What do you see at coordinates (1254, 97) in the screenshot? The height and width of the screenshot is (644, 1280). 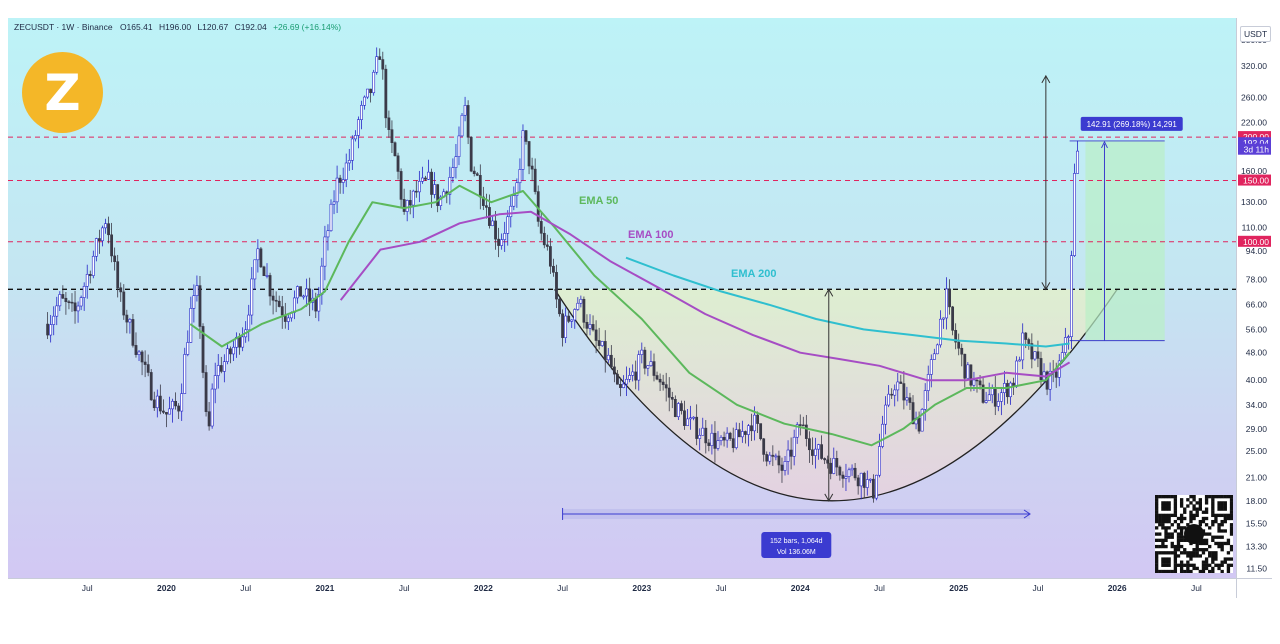 I see `price-tick-label: 260.00` at bounding box center [1254, 97].